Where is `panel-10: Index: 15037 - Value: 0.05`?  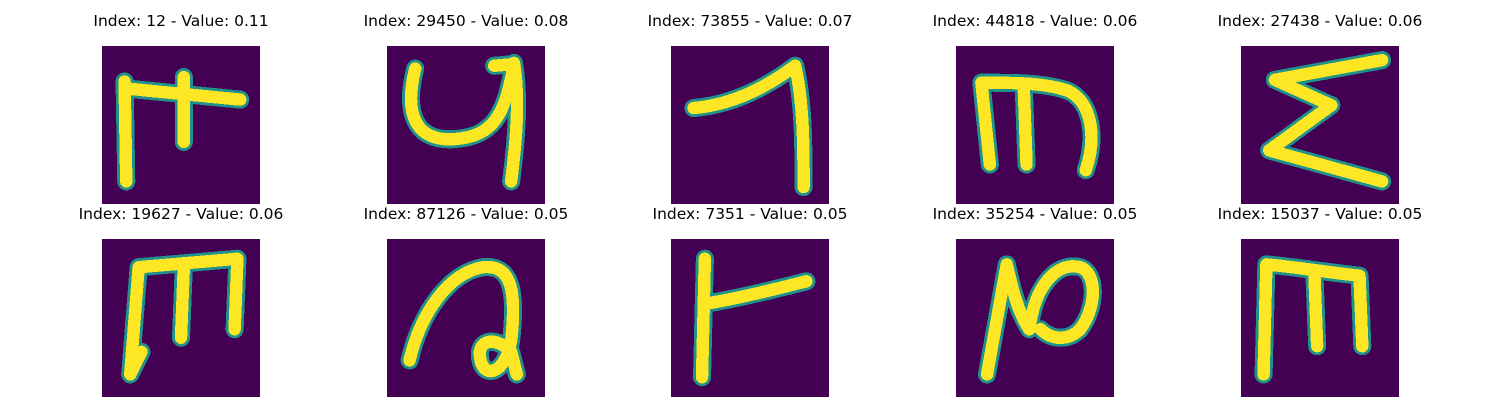
panel-10: Index: 15037 - Value: 0.05 is located at coordinates (1320, 301).